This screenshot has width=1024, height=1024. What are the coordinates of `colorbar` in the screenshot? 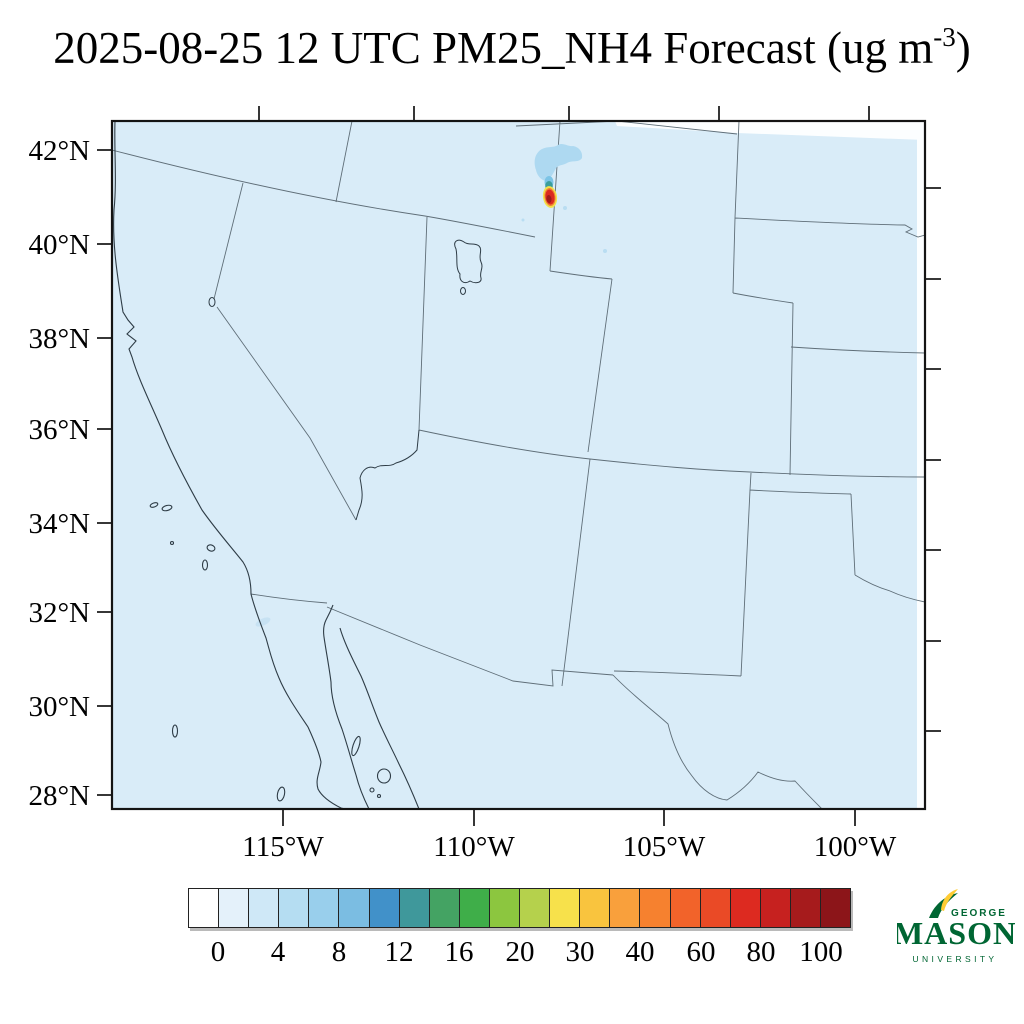 It's located at (520, 908).